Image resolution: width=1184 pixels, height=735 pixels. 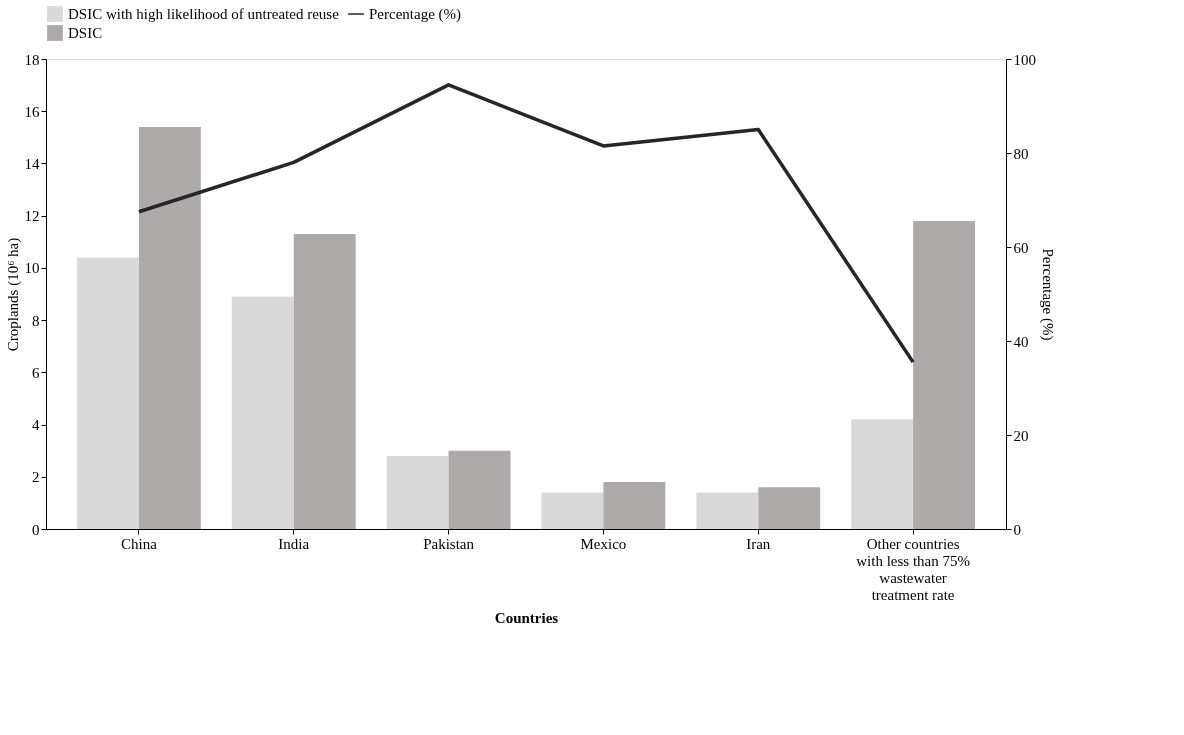 What do you see at coordinates (204, 14) in the screenshot?
I see `legend-label: DSIC with high likelihood of untreated reuse` at bounding box center [204, 14].